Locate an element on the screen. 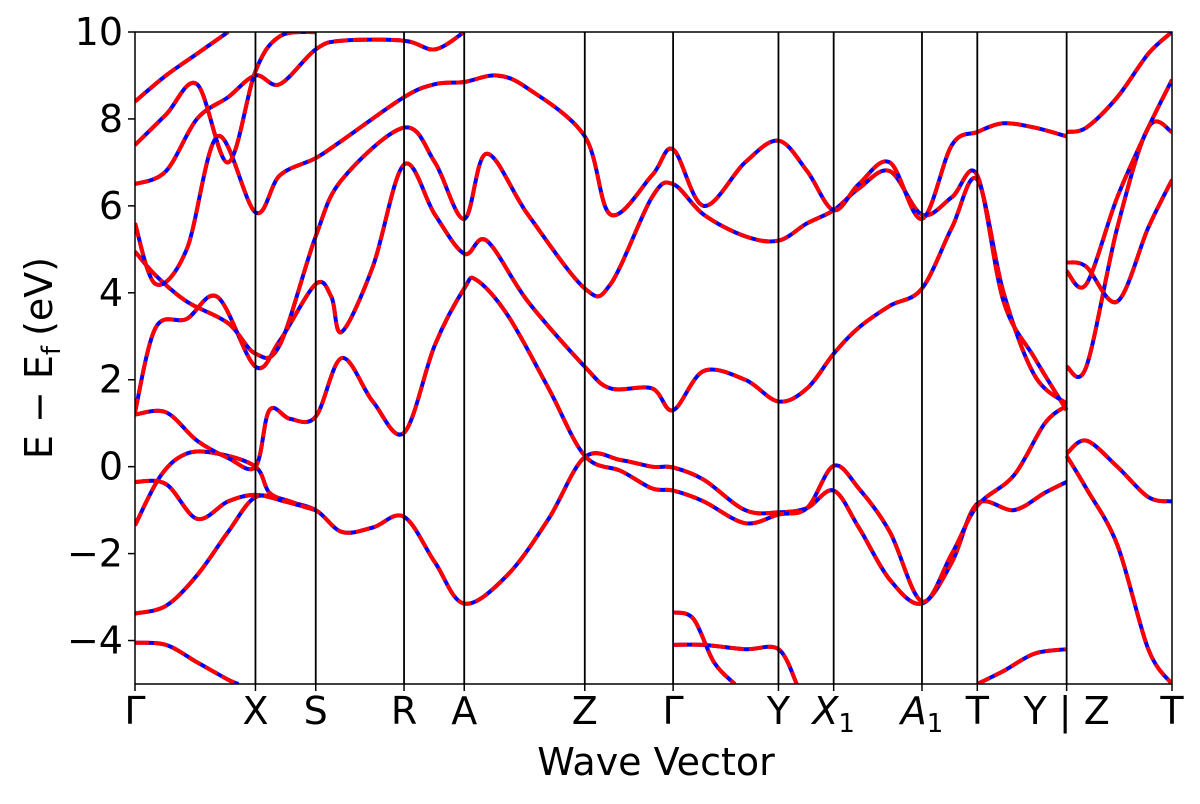 This screenshot has width=1200, height=804. y-axis-title: E − Ef (eV) is located at coordinates (42, 358).